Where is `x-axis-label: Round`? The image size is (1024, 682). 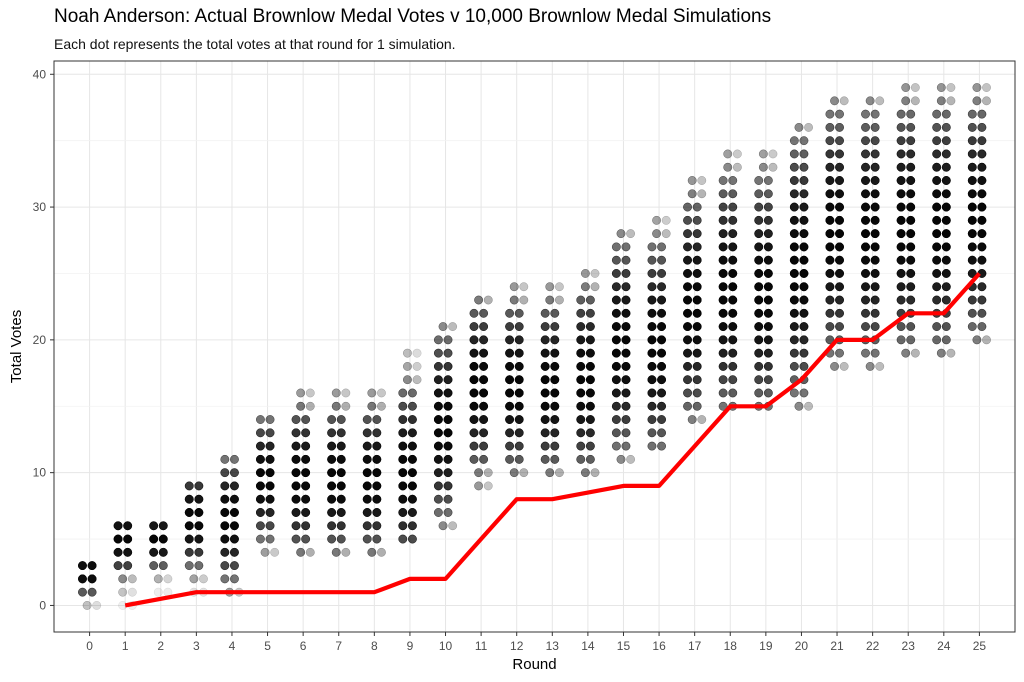 x-axis-label: Round is located at coordinates (534, 664).